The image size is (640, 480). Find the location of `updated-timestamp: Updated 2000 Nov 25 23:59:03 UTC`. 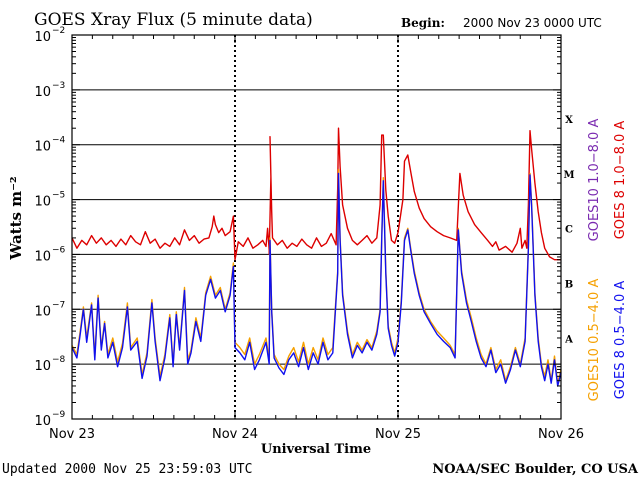

updated-timestamp: Updated 2000 Nov 25 23:59:03 UTC is located at coordinates (127, 469).